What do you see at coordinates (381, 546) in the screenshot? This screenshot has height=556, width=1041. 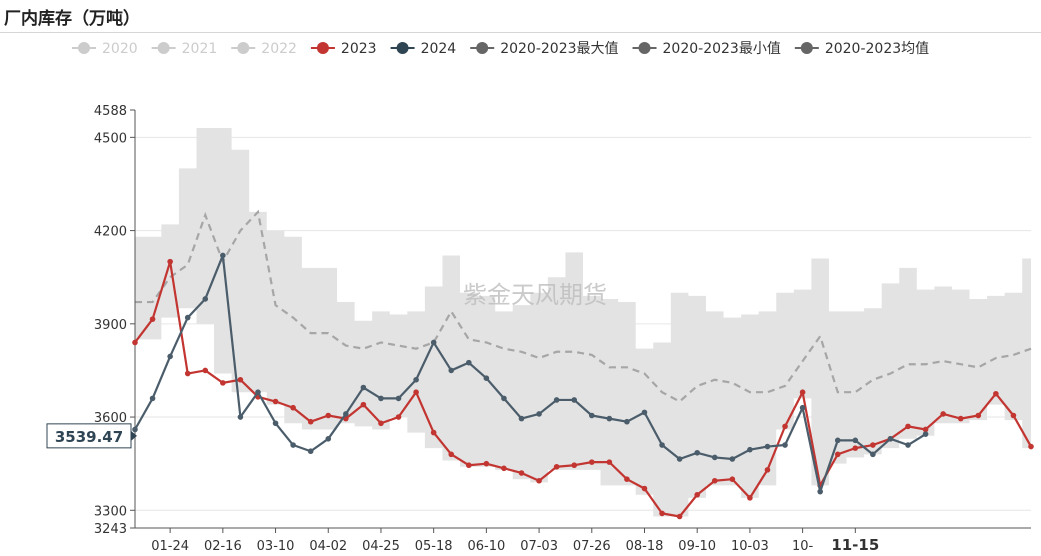 I see `x-tick-label: 04-25` at bounding box center [381, 546].